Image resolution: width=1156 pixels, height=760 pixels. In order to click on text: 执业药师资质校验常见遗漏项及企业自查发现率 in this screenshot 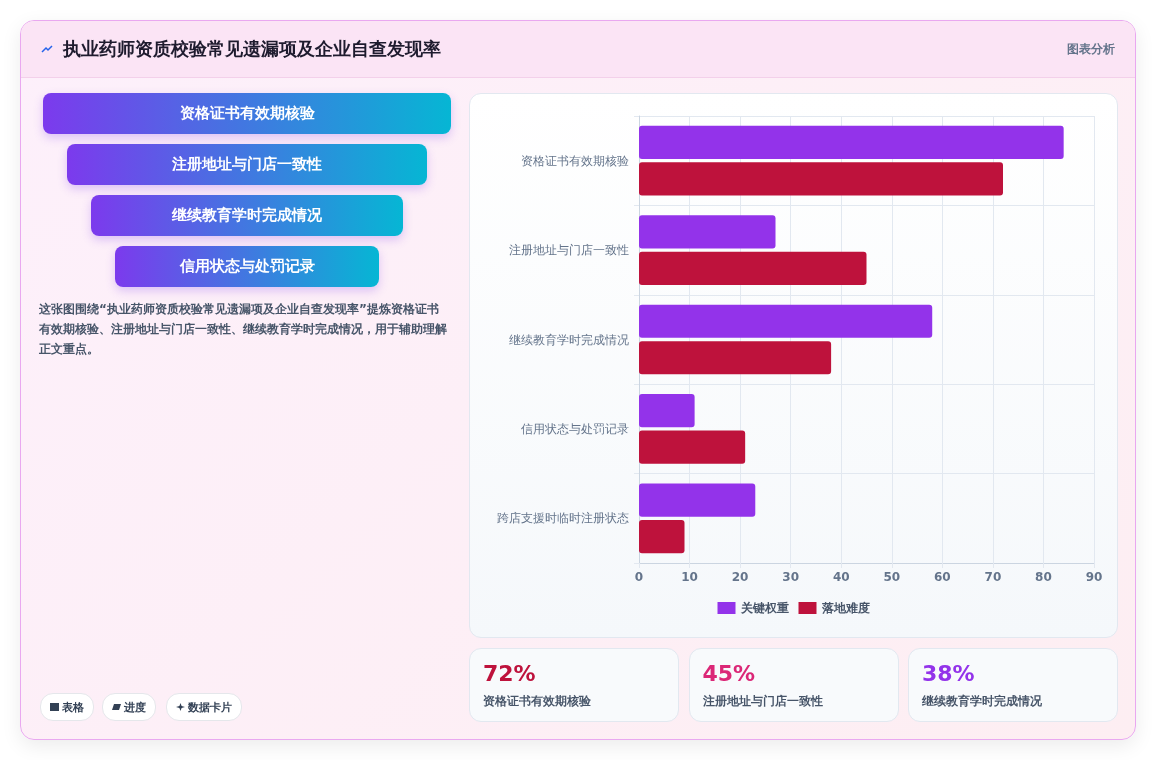, I will do `click(252, 49)`.